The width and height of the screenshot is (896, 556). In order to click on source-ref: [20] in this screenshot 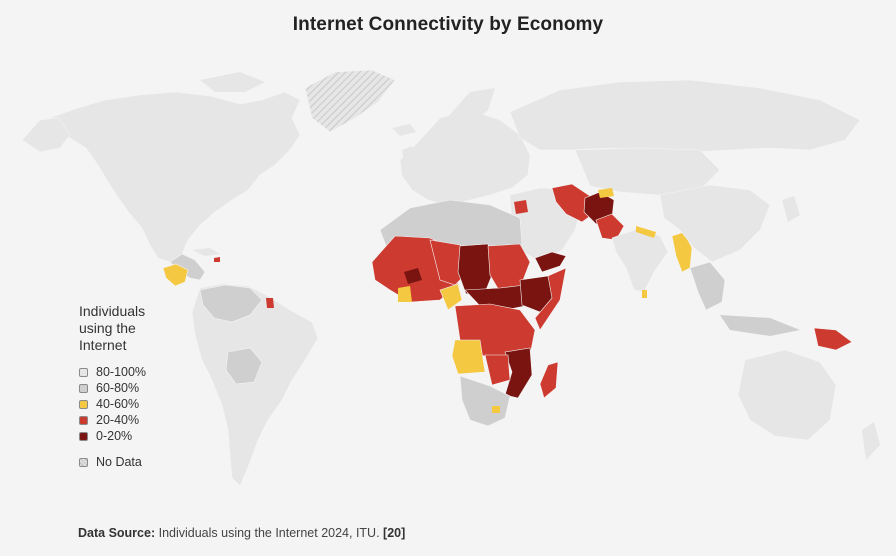, I will do `click(394, 533)`.